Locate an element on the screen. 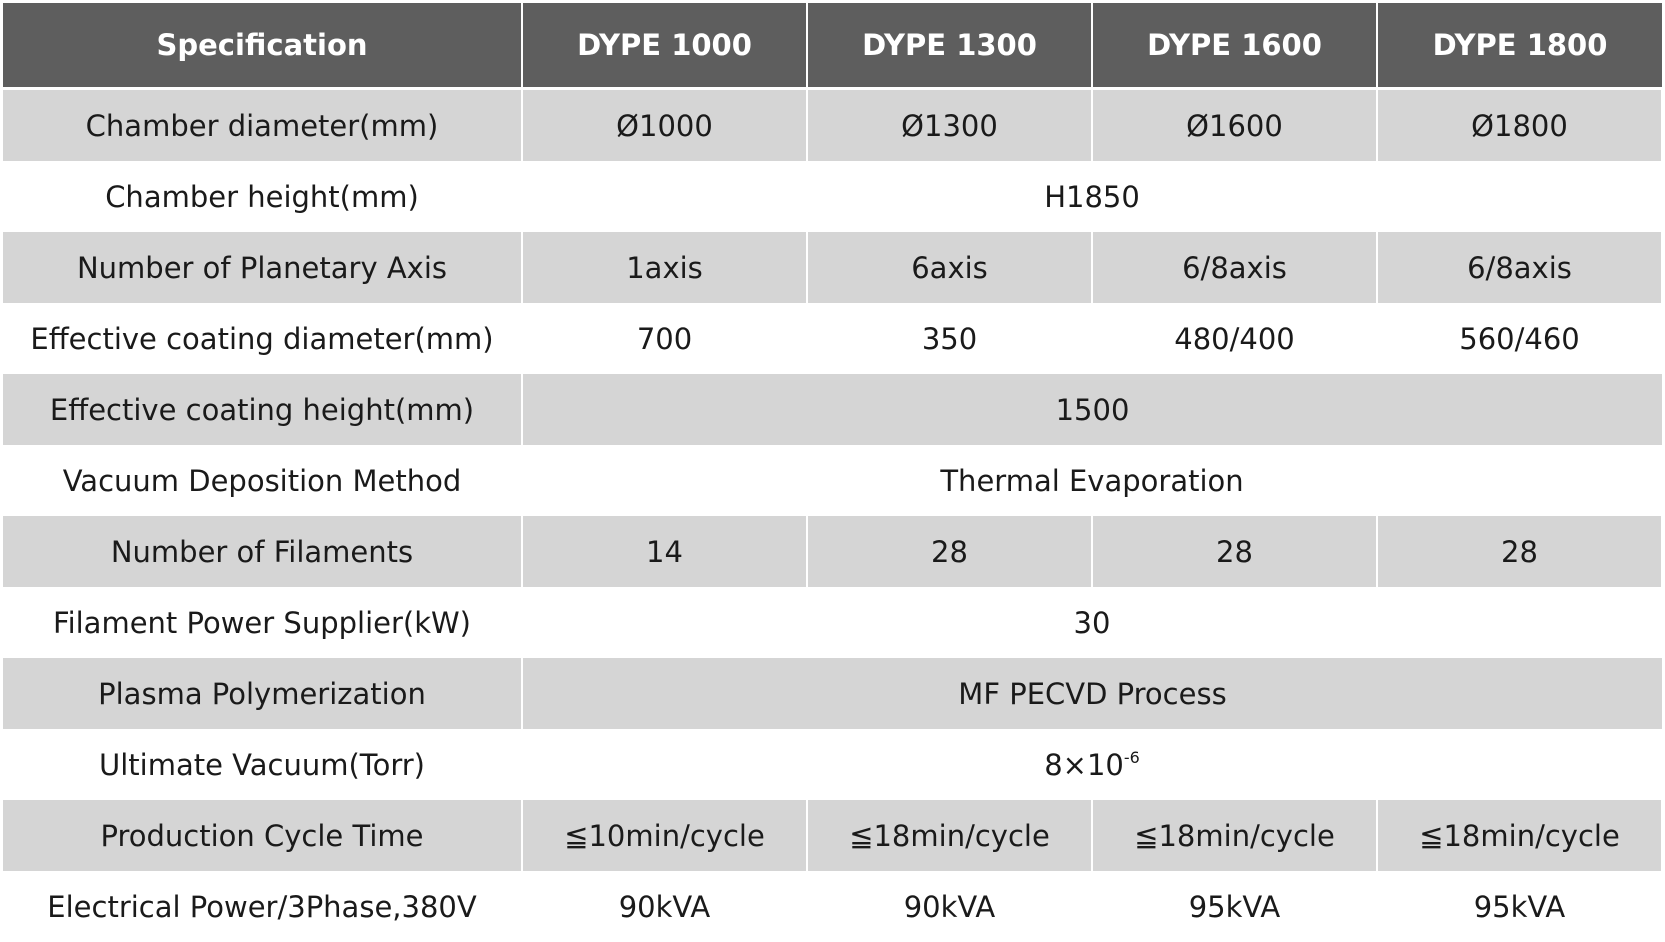  row-label: Effective coating diameter(mm) is located at coordinates (263, 338).